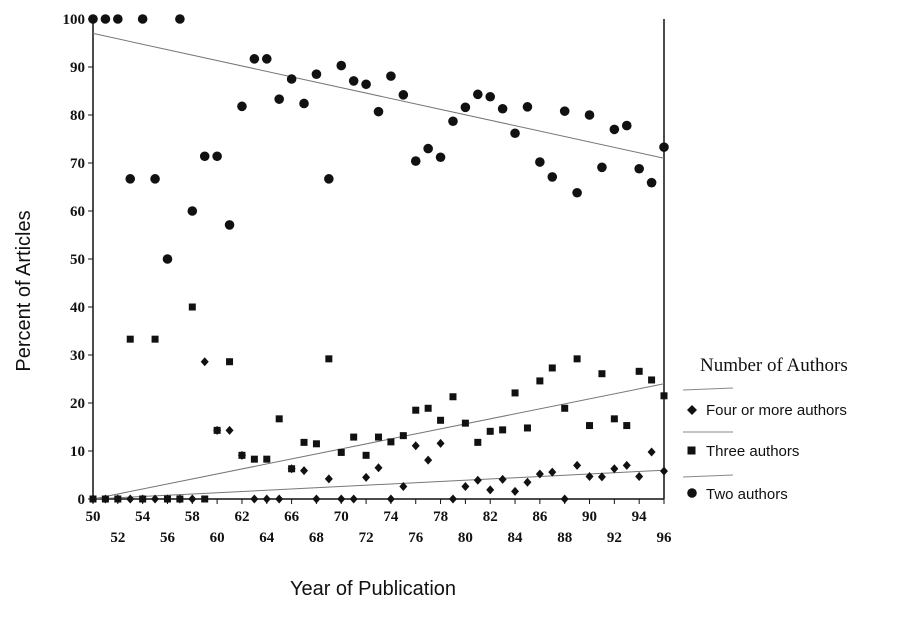 This screenshot has width=914, height=619. Describe the element at coordinates (516, 538) in the screenshot. I see `x-tick-label: 84` at that location.